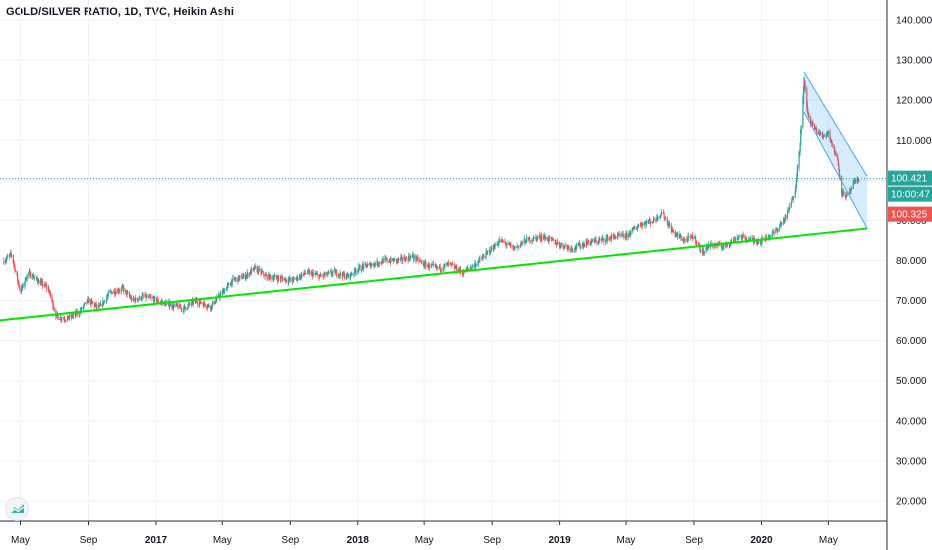 The height and width of the screenshot is (550, 932). Describe the element at coordinates (17, 509) in the screenshot. I see `tradingview-logo-icon` at that location.